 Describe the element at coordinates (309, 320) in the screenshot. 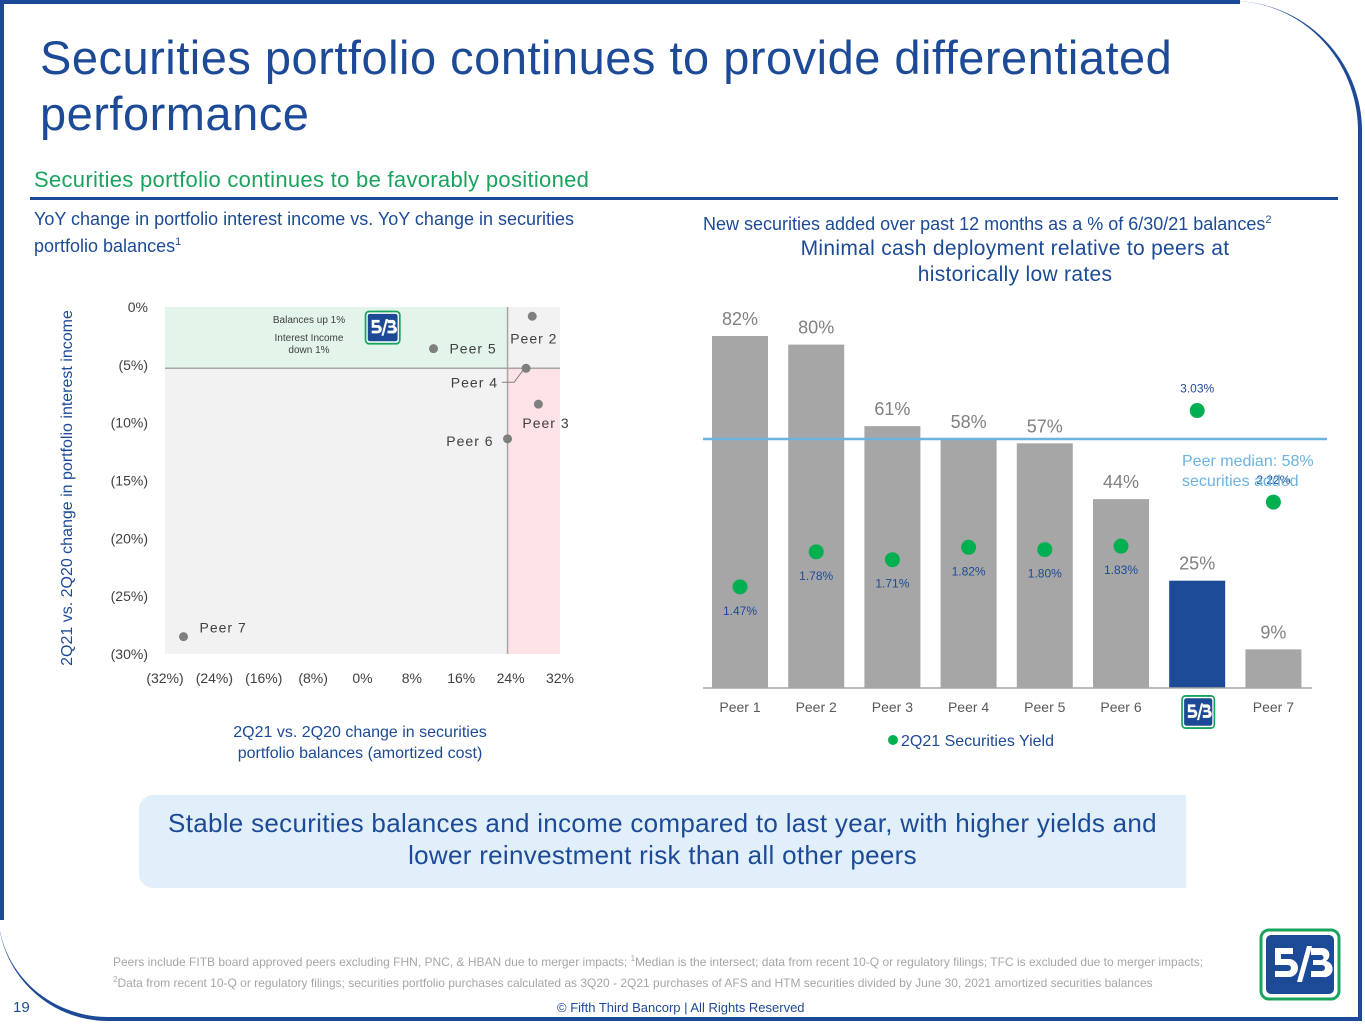

I see `fitb-annotation: Balances up 1%` at that location.